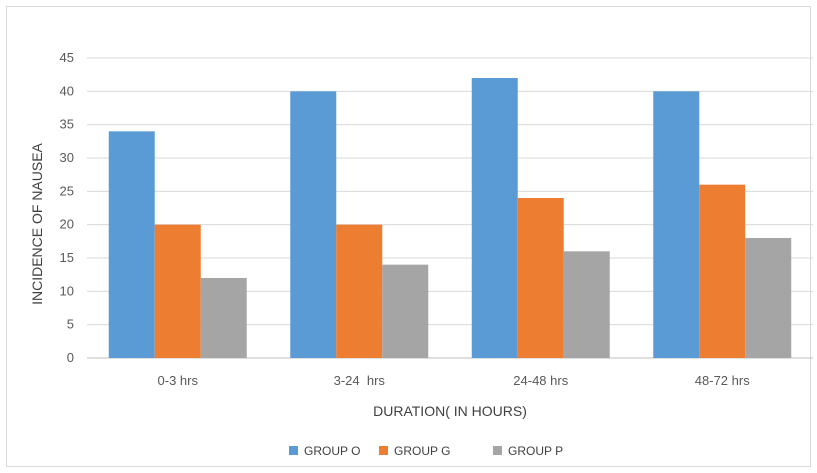  Describe the element at coordinates (383, 450) in the screenshot. I see `legend-swatch-group-g` at that location.